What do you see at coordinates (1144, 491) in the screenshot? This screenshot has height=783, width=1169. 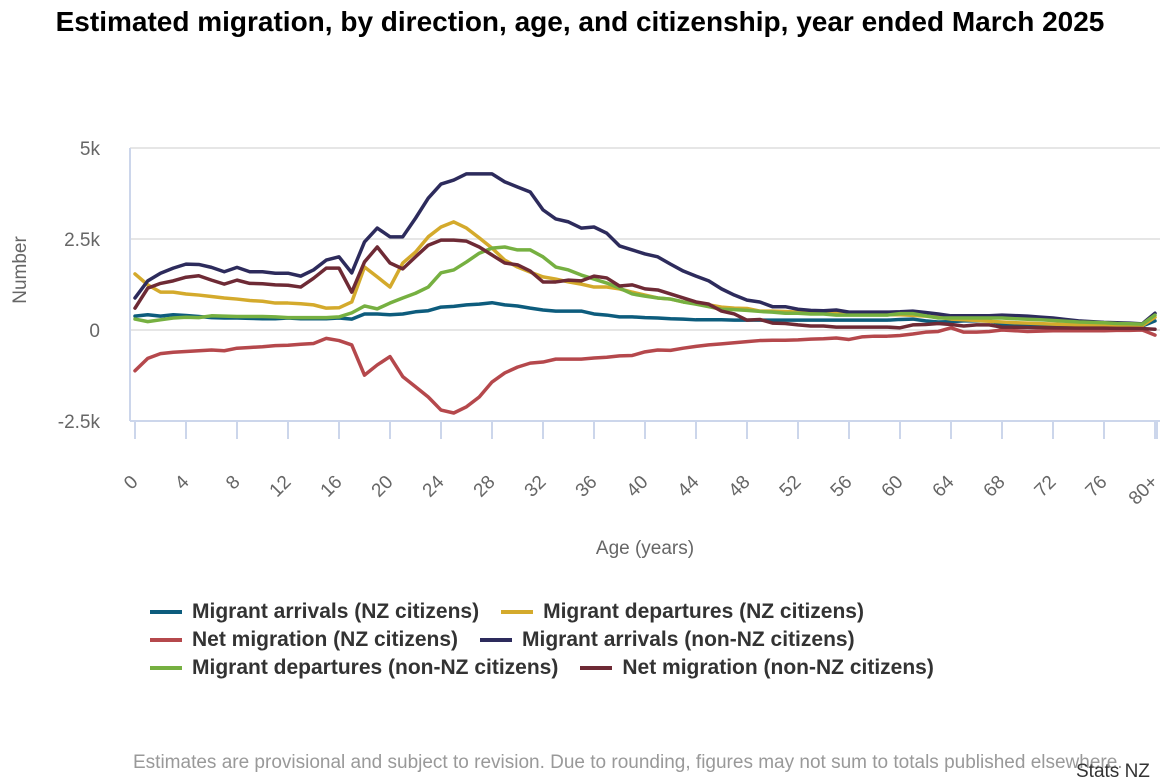 I see `x-tick-label: 80+` at bounding box center [1144, 491].